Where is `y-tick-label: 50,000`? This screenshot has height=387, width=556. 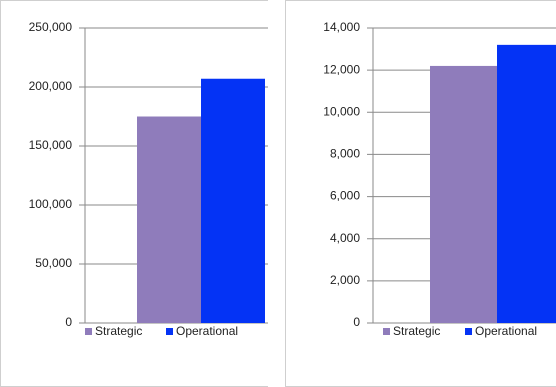 y-tick-label: 50,000 is located at coordinates (53, 263).